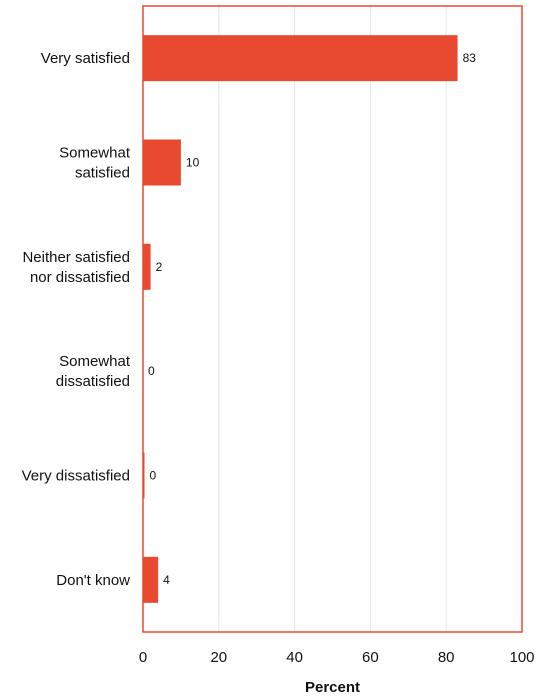 The height and width of the screenshot is (698, 538). What do you see at coordinates (93, 371) in the screenshot?
I see `category-label-3: Somewhat dissatisfied` at bounding box center [93, 371].